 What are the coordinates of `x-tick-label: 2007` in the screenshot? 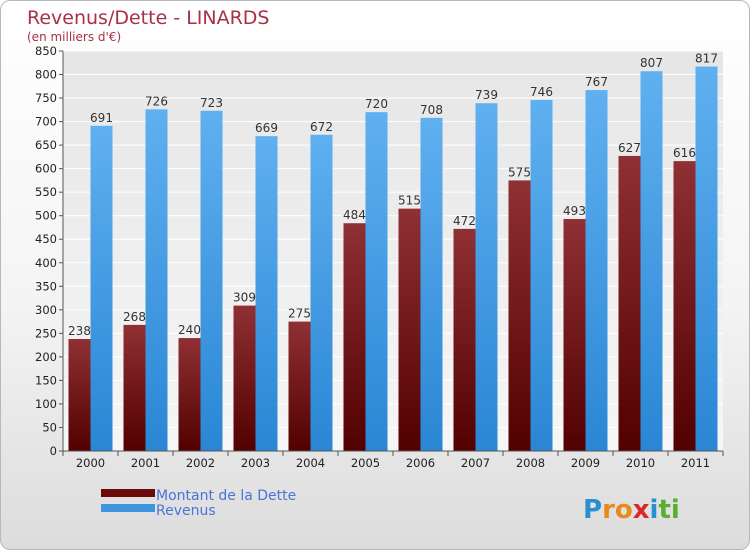 It's located at (475, 463).